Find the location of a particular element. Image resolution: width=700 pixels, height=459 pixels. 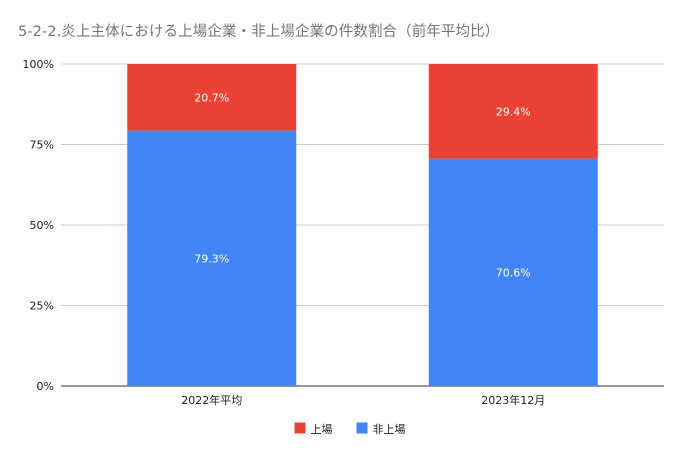

y-tick-label: 0% is located at coordinates (45, 386).